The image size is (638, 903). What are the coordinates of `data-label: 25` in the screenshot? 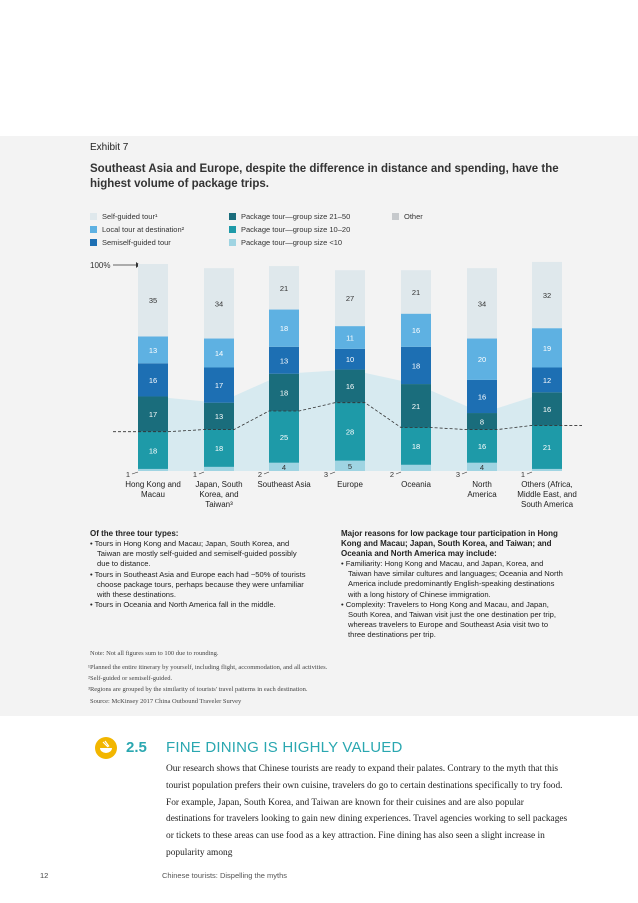 It's located at (284, 437).